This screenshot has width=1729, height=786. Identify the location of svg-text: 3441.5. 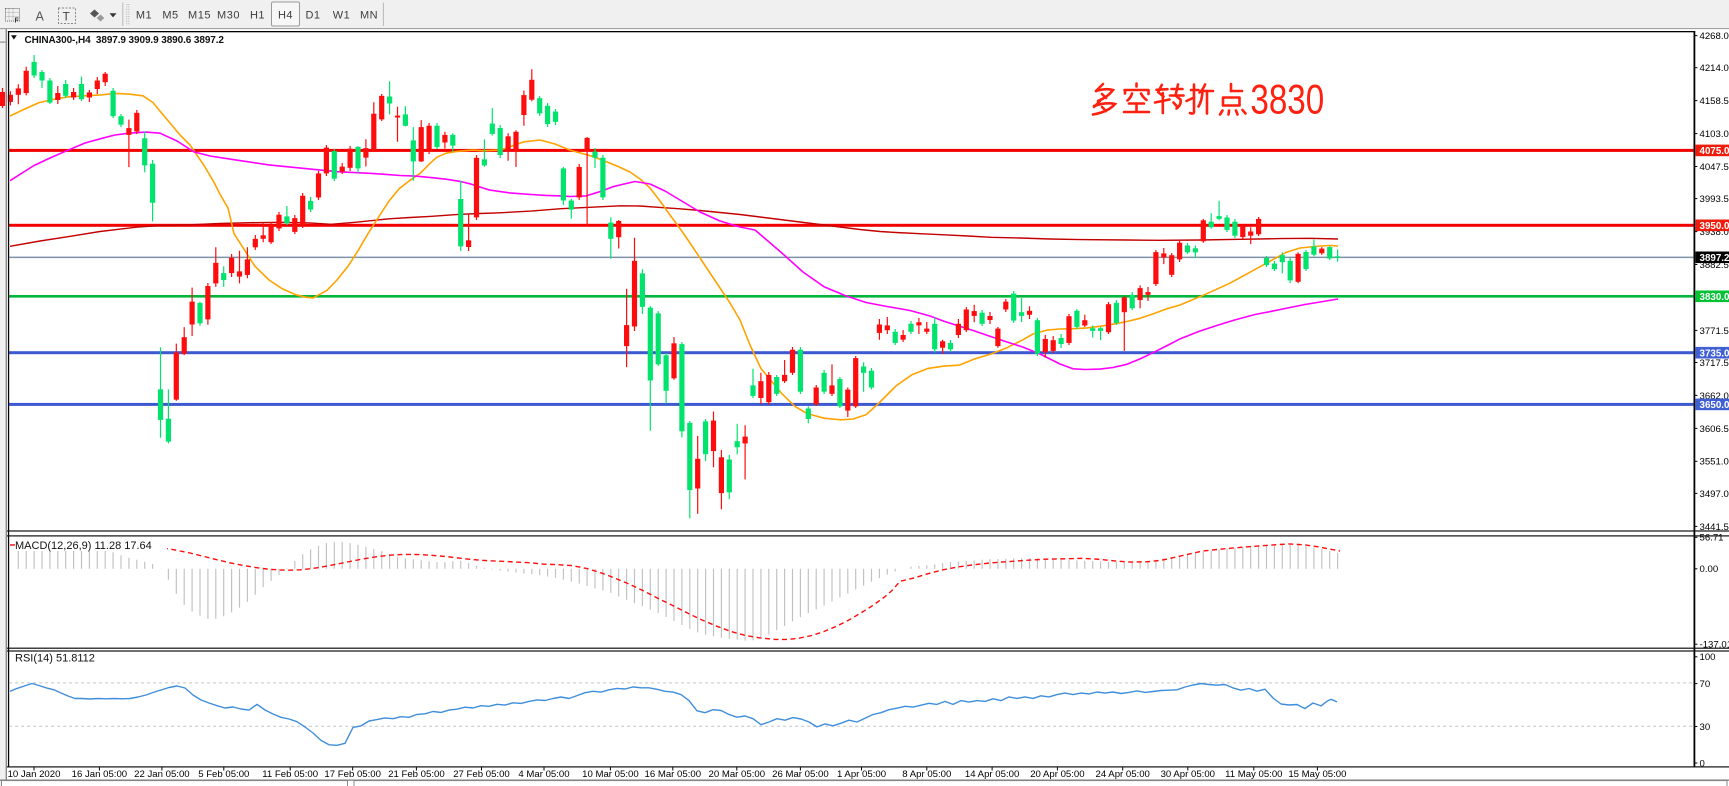
(1714, 527).